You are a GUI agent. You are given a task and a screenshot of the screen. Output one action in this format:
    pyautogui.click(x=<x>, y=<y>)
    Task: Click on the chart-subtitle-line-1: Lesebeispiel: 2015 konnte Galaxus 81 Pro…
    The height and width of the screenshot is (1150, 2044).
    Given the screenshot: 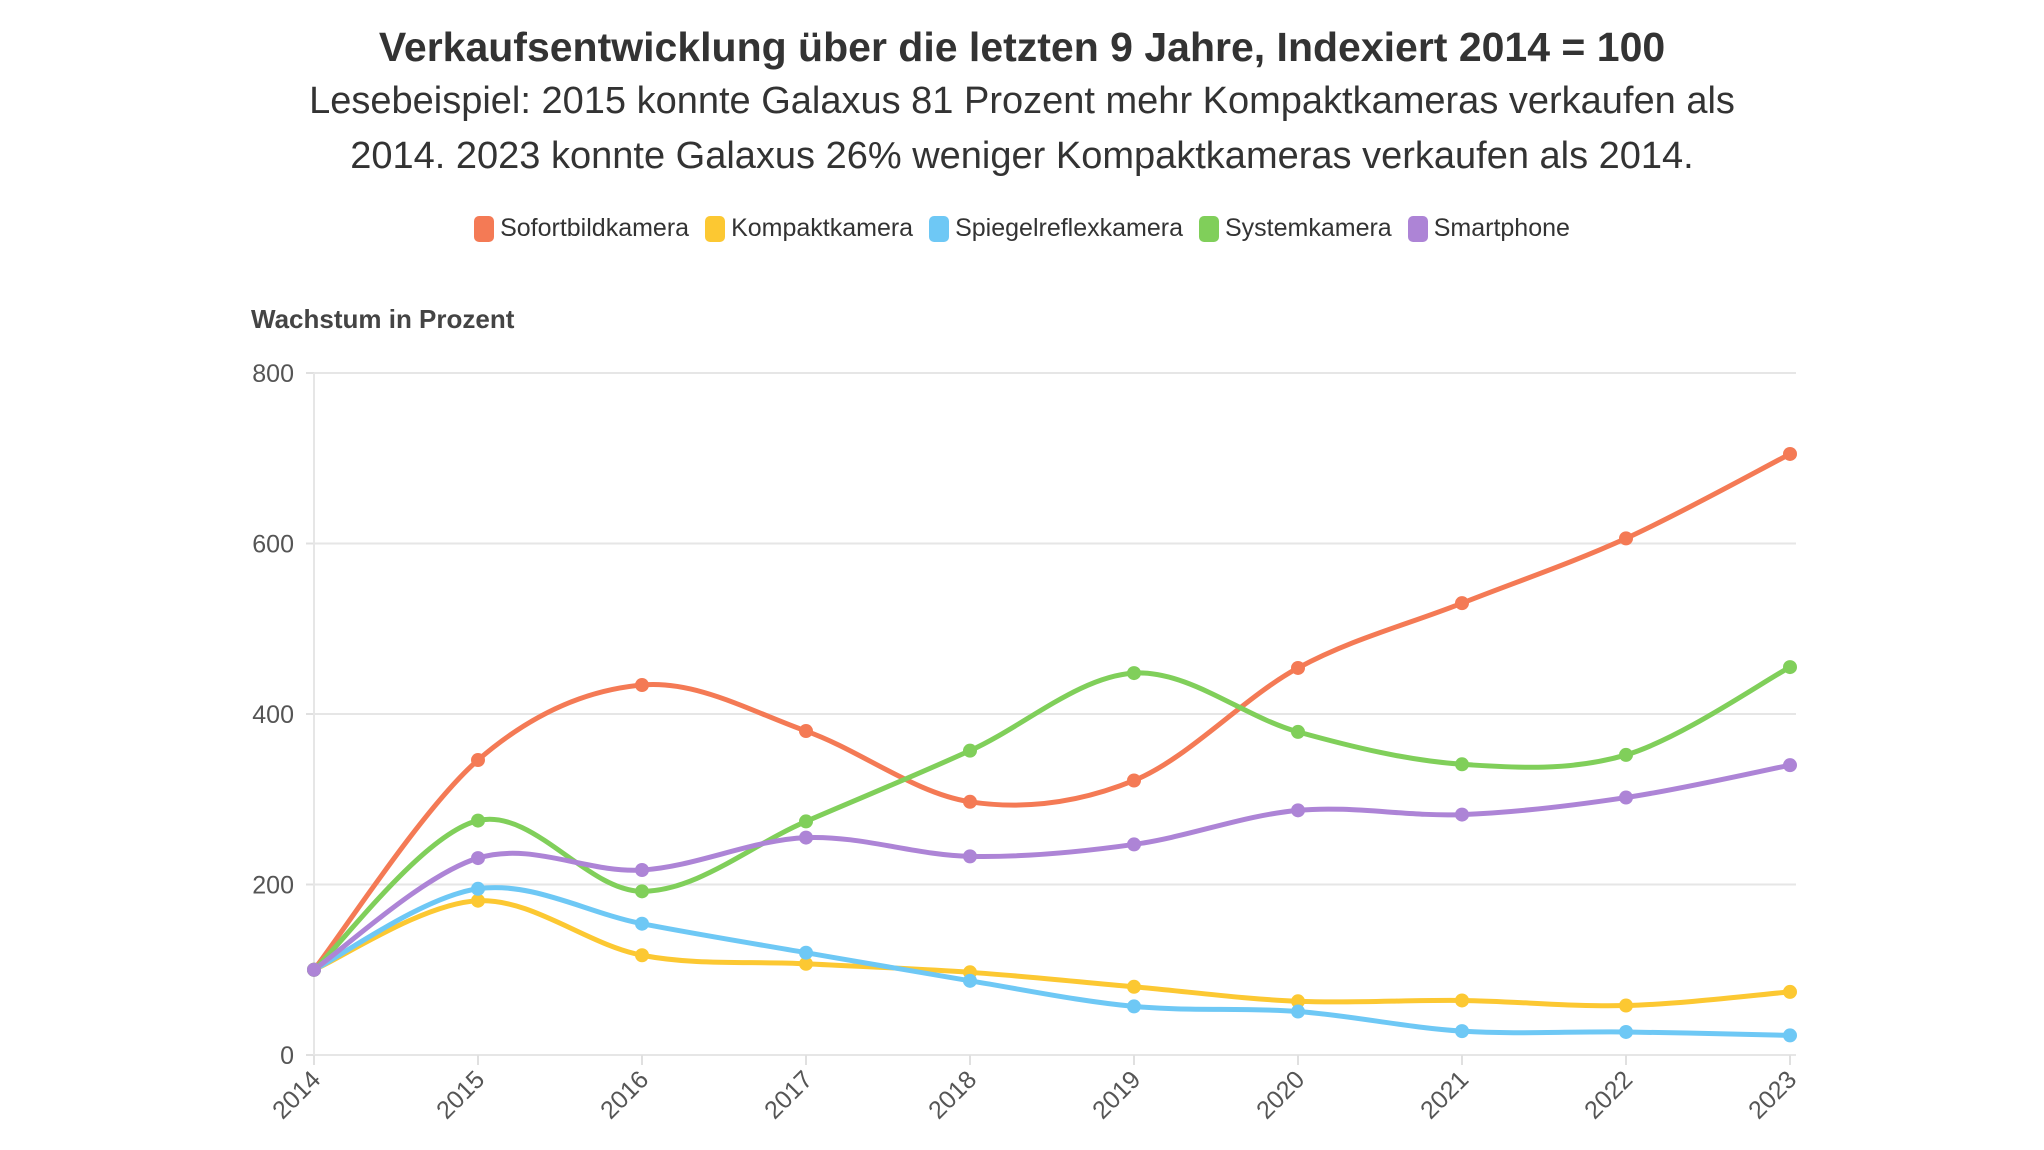 What is the action you would take?
    pyautogui.click(x=1022, y=101)
    